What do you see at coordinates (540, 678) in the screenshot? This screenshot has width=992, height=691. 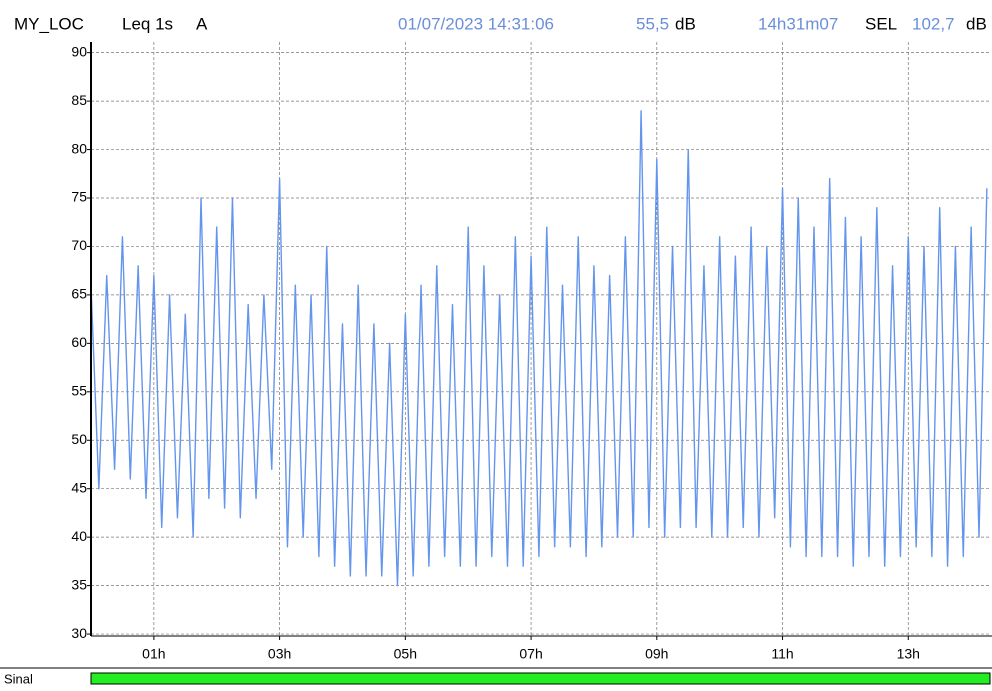 I see `signal-bar` at bounding box center [540, 678].